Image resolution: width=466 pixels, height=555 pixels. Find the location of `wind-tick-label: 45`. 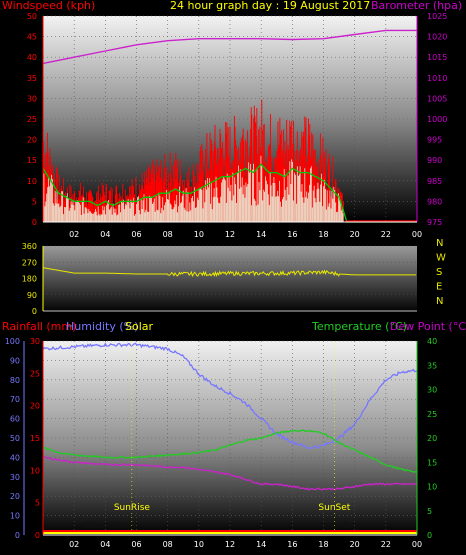

wind-tick-label: 45 is located at coordinates (32, 37).